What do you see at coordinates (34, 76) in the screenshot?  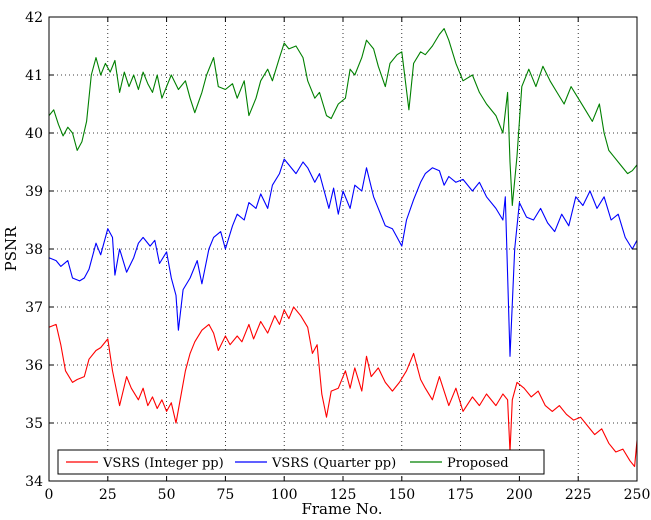 I see `y-tick-label: 41` at bounding box center [34, 76].